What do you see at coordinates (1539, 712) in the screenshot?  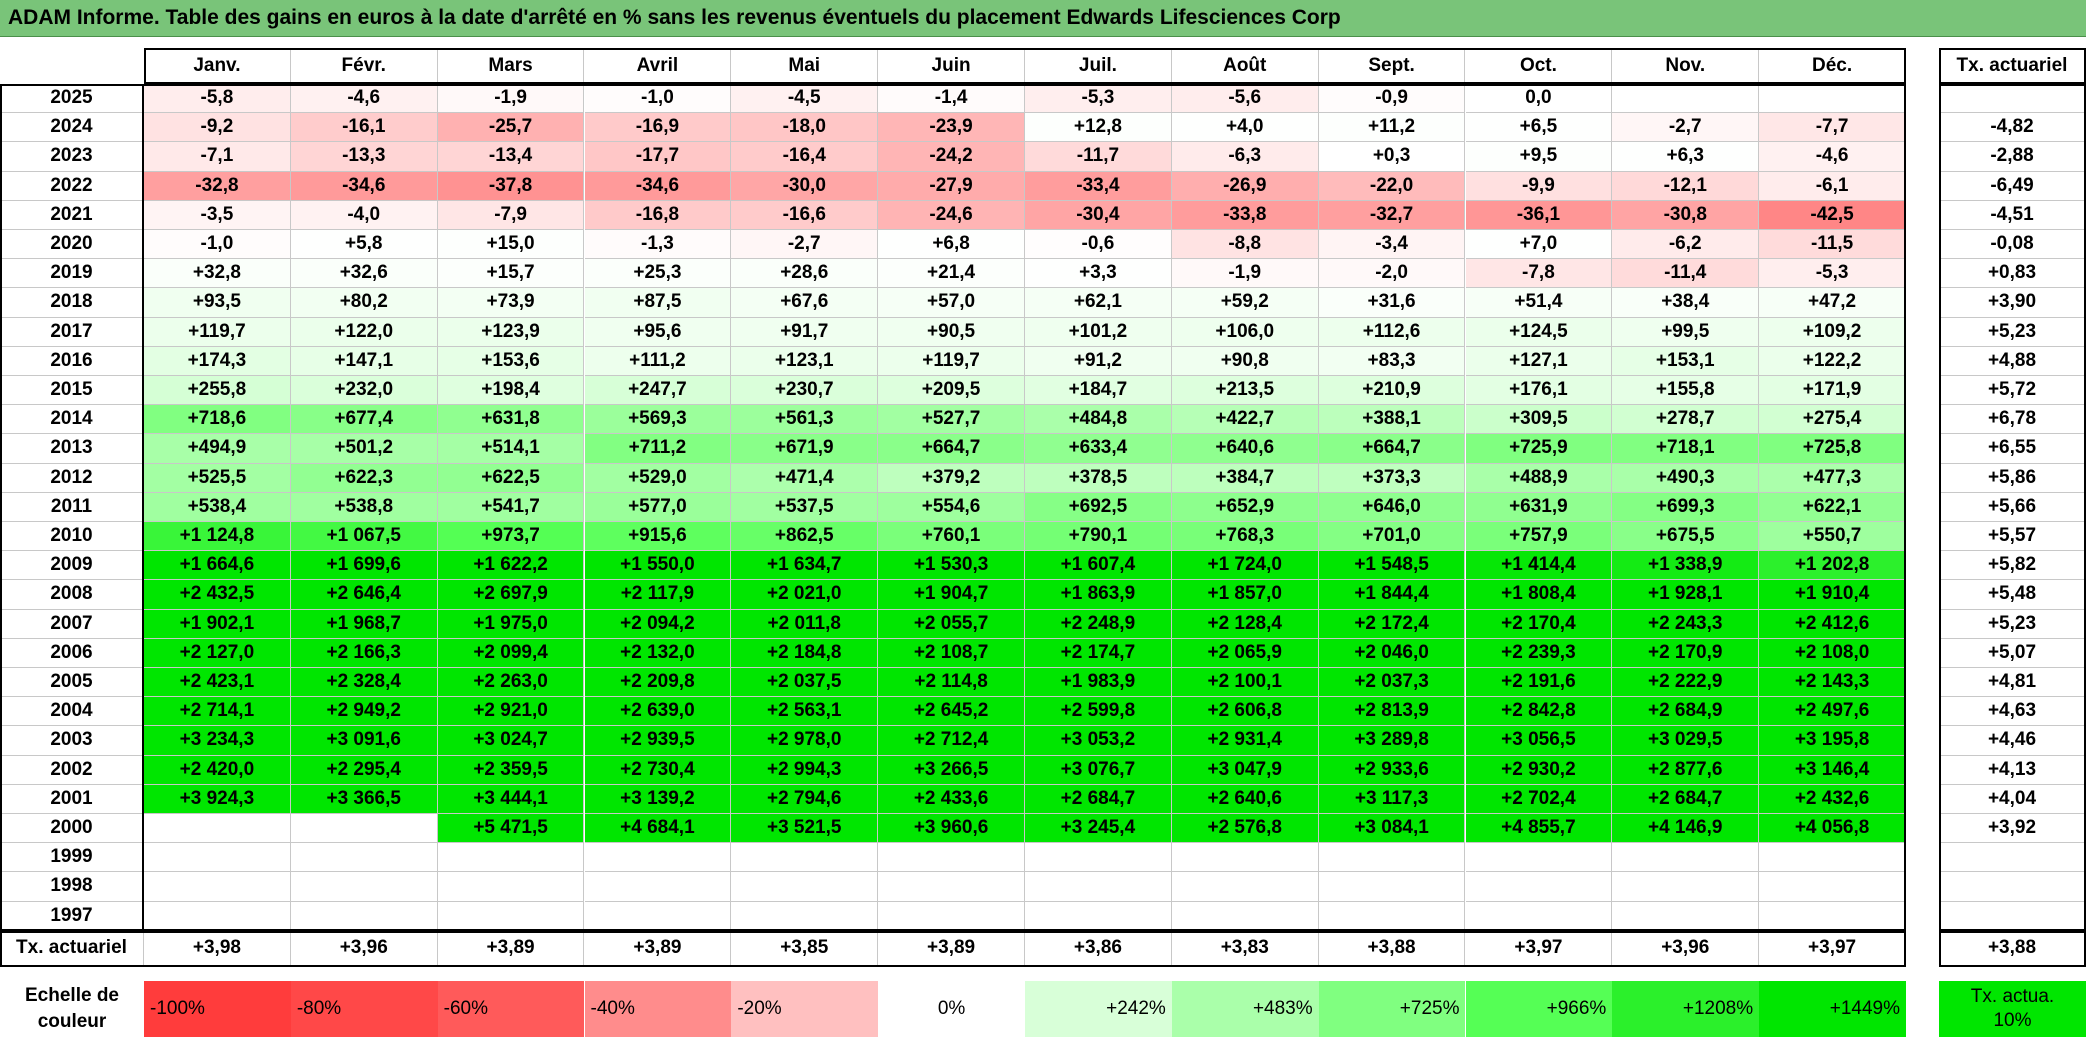 I see `value-cell: +2 842,8` at bounding box center [1539, 712].